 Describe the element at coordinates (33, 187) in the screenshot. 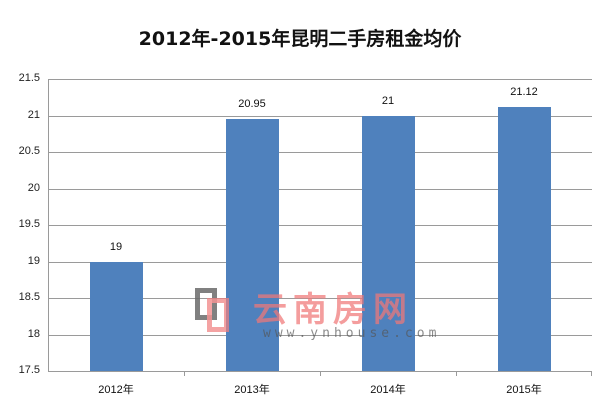

I see `y-tick-label: 20` at that location.